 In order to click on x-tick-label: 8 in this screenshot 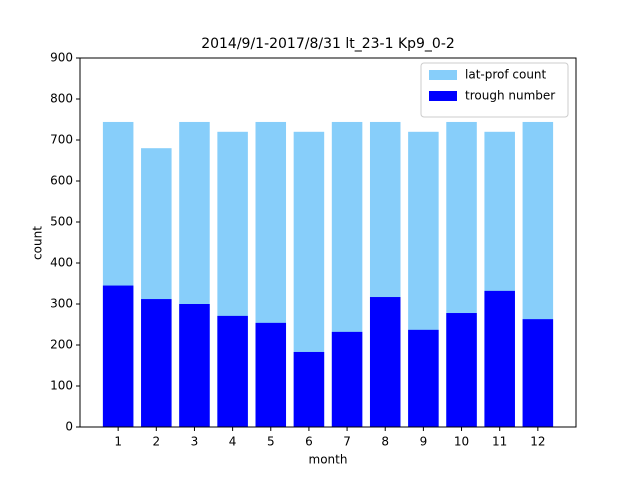, I will do `click(385, 442)`.